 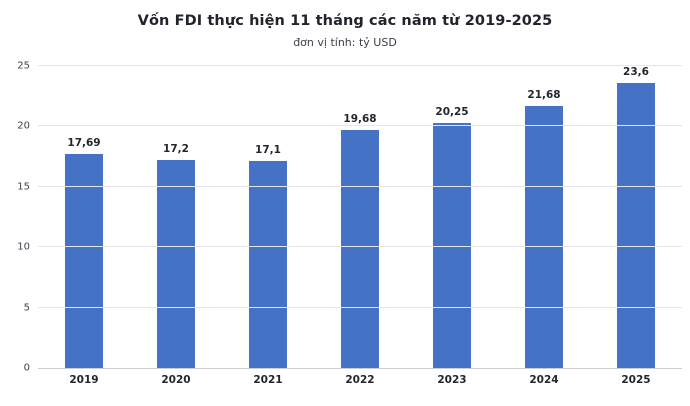 I want to click on bar-column: 17,1, so click(x=268, y=217).